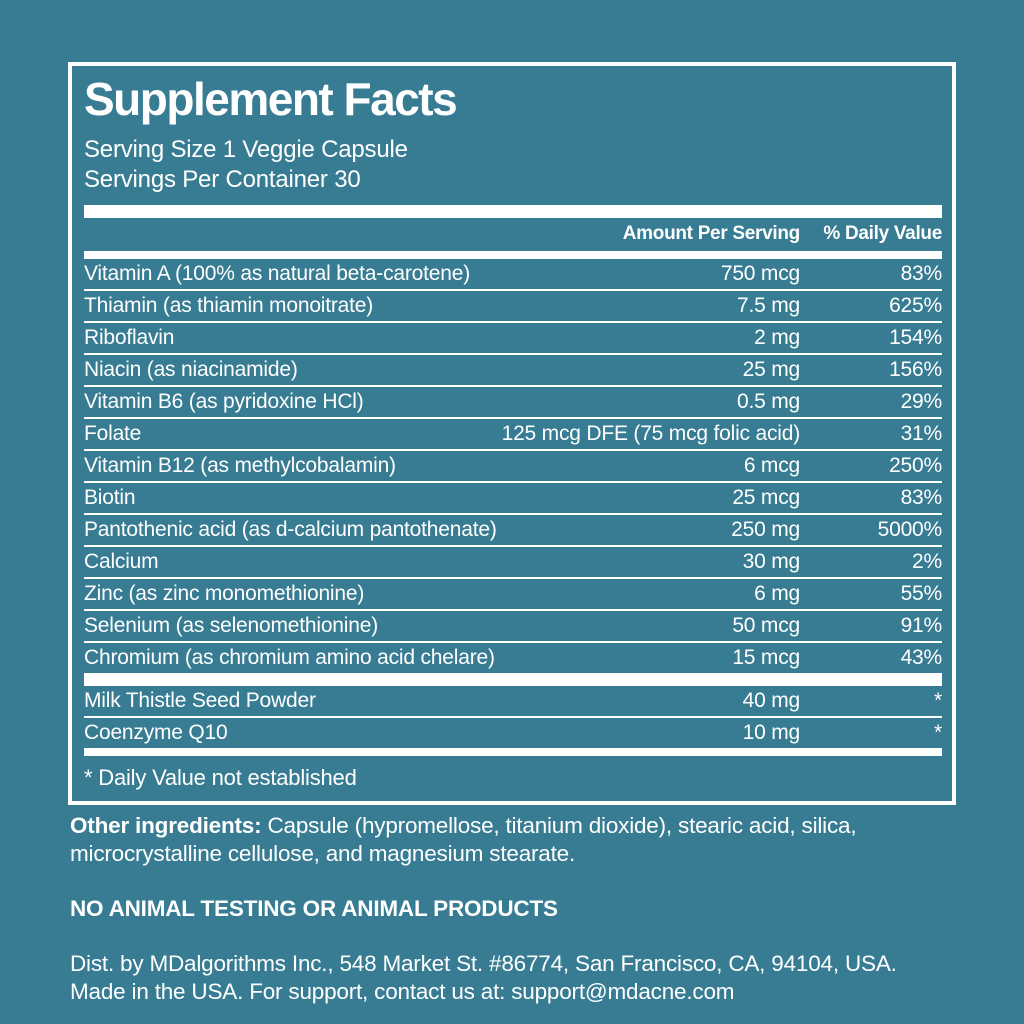  Describe the element at coordinates (271, 99) in the screenshot. I see `panel-title: Supplement Facts` at that location.